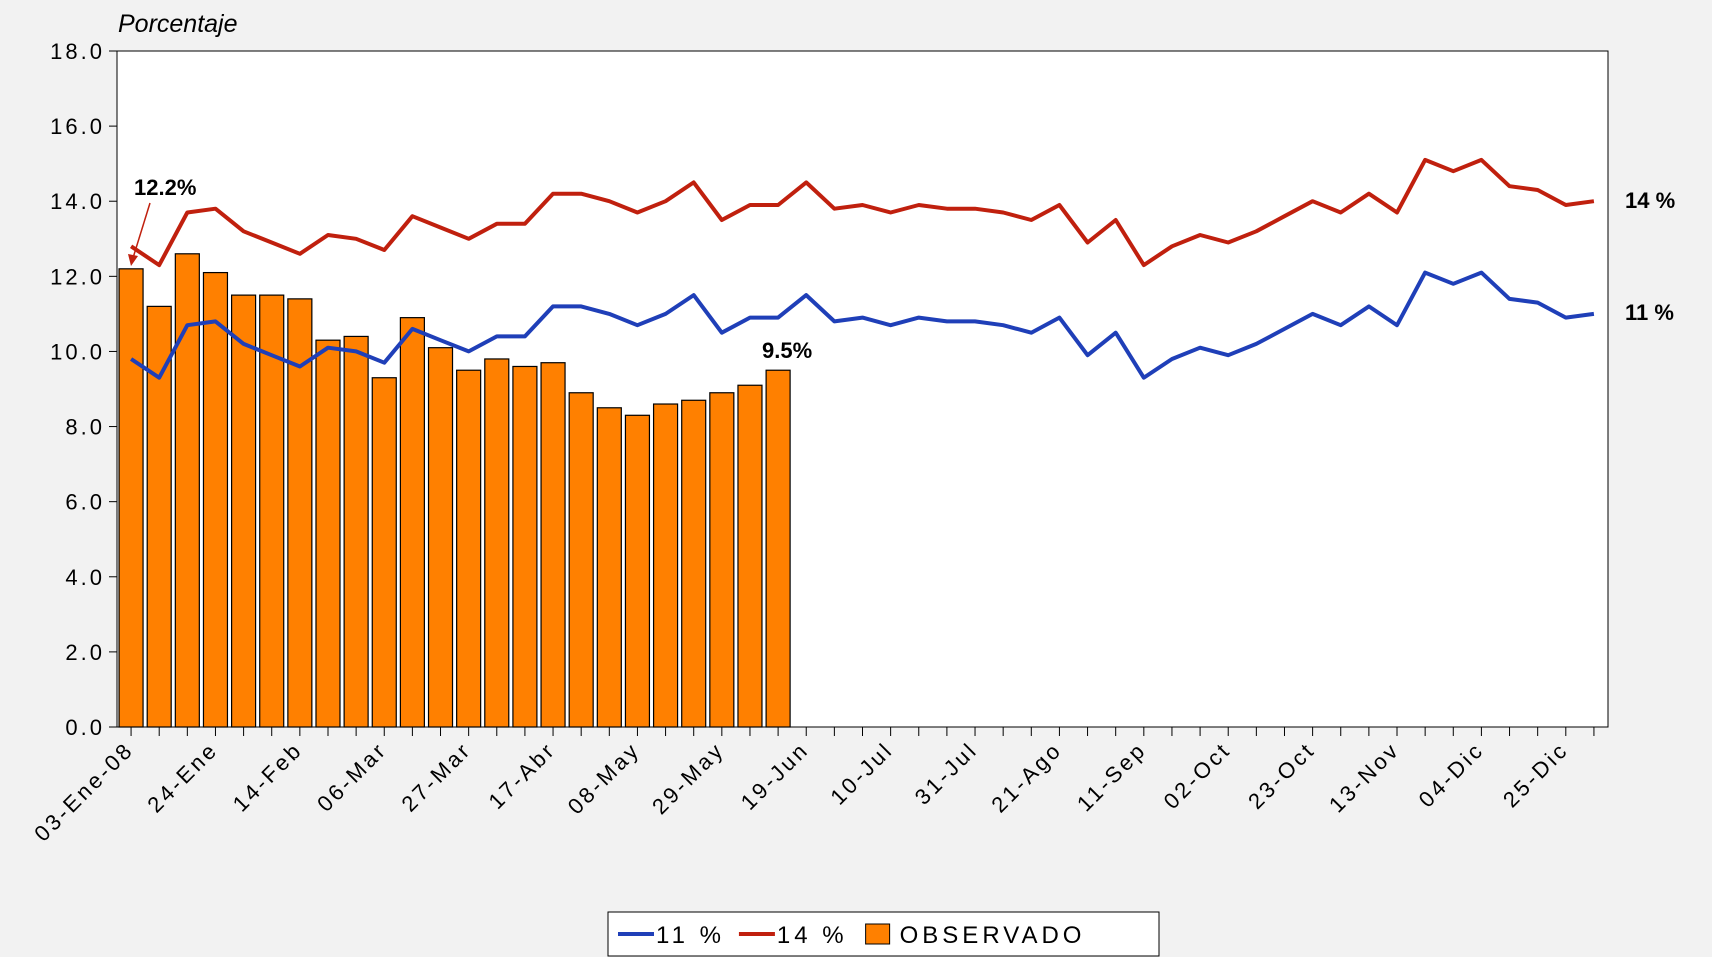 Image resolution: width=1712 pixels, height=957 pixels. I want to click on legend-swatch, so click(878, 934).